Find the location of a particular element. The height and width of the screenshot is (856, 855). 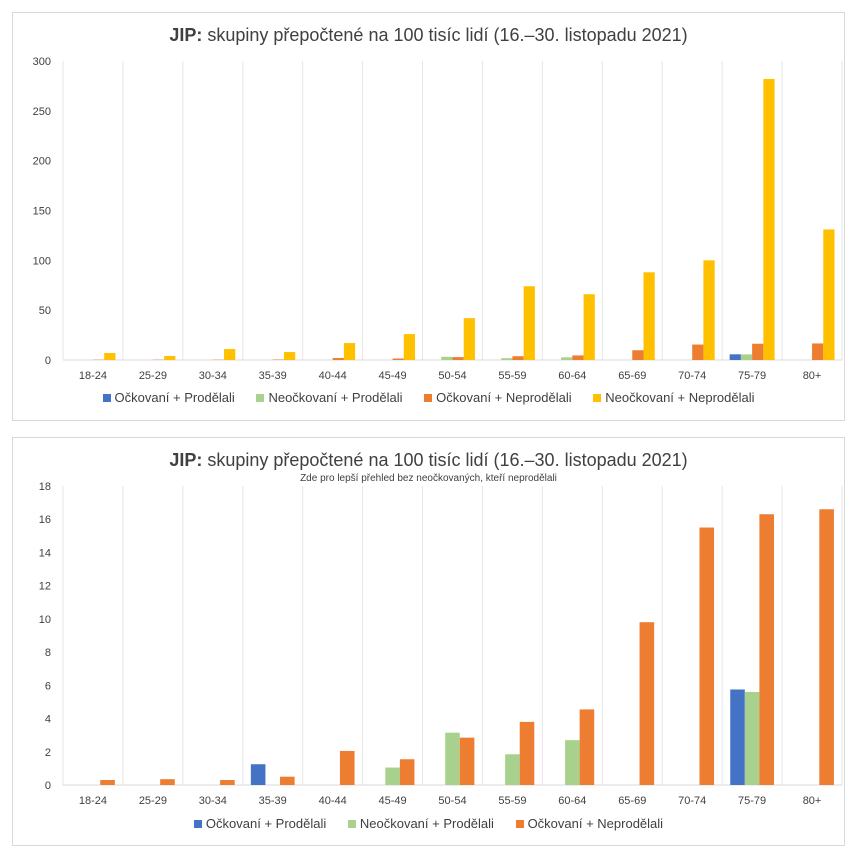

legend-item: Neočkovaní + Neprodělali is located at coordinates (674, 397).